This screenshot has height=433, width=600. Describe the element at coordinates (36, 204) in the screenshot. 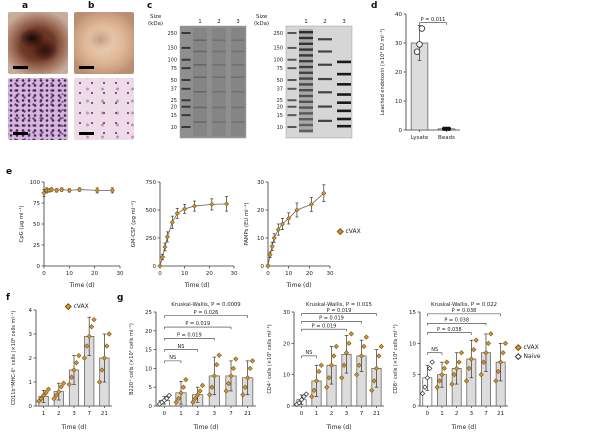

I see `svg-text: 75` at that location.